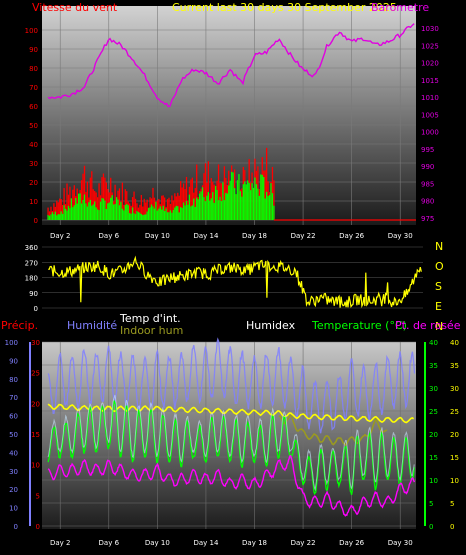  What do you see at coordinates (38, 496) in the screenshot?
I see `precip-tick-label: 5` at bounding box center [38, 496].